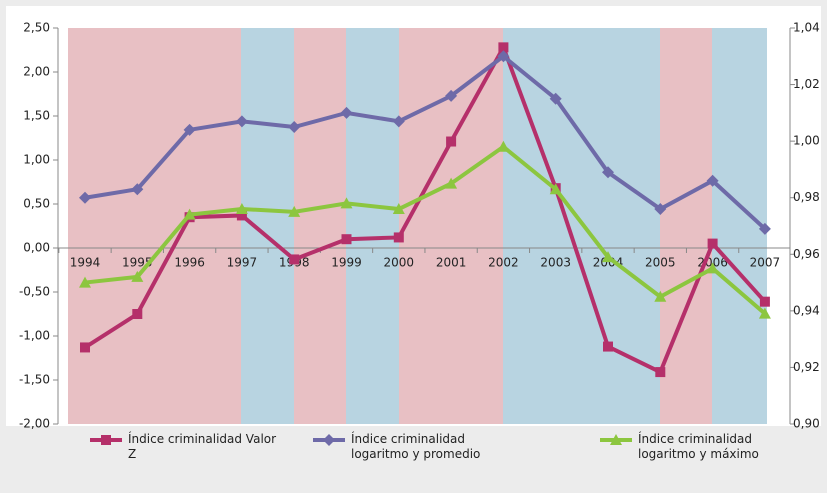 The width and height of the screenshot is (827, 493). What do you see at coordinates (34, 292) in the screenshot?
I see `y-tick-label: -0,50` at bounding box center [34, 292].